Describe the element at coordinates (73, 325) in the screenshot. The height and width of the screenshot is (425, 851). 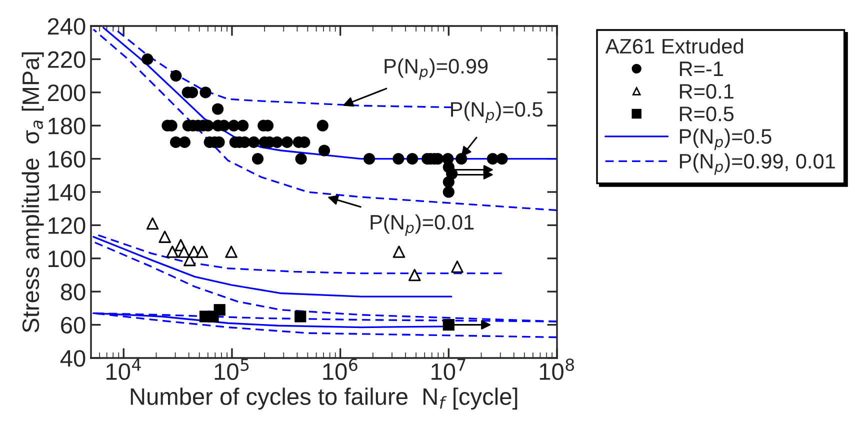
I see `y-tick-label: 60` at that location.